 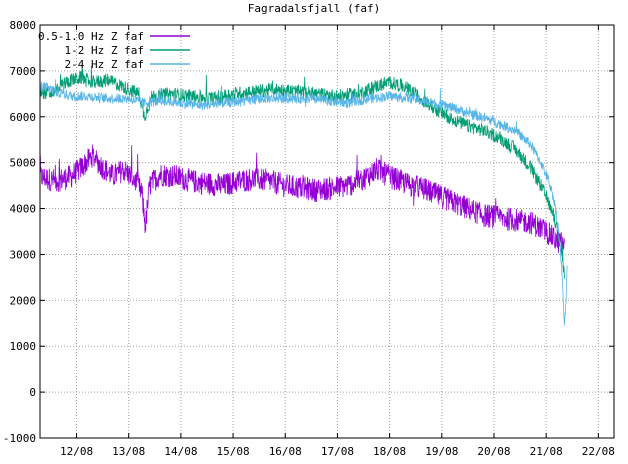 What do you see at coordinates (32, 392) in the screenshot?
I see `y-tick-label: 0` at bounding box center [32, 392].